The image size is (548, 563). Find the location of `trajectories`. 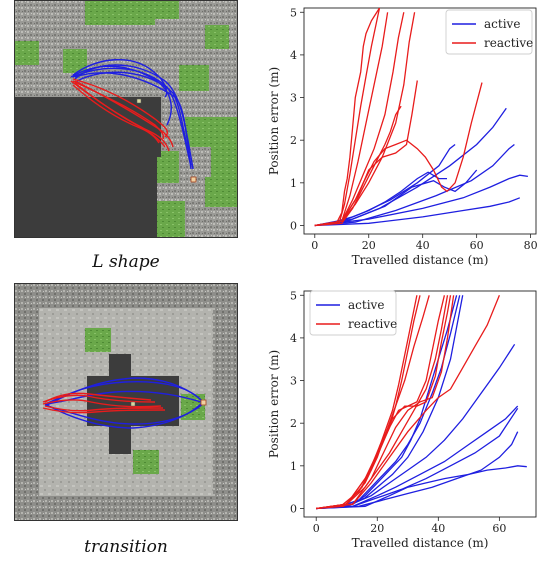

trajectories is located at coordinates (132, 114).